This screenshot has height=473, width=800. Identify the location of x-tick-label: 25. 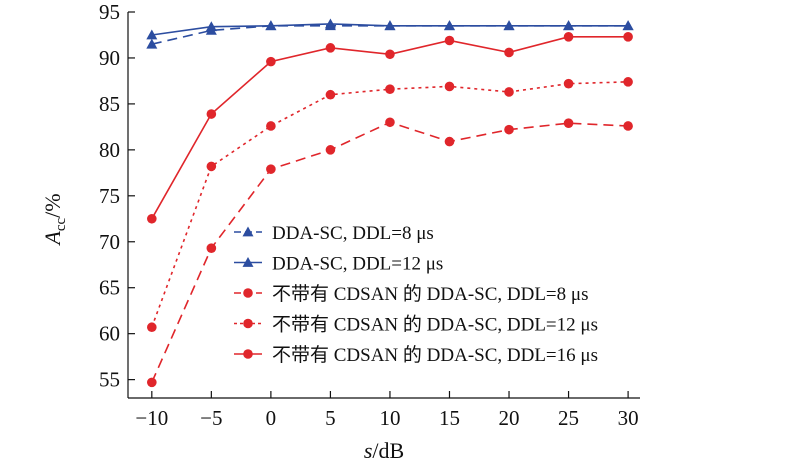
(568, 418).